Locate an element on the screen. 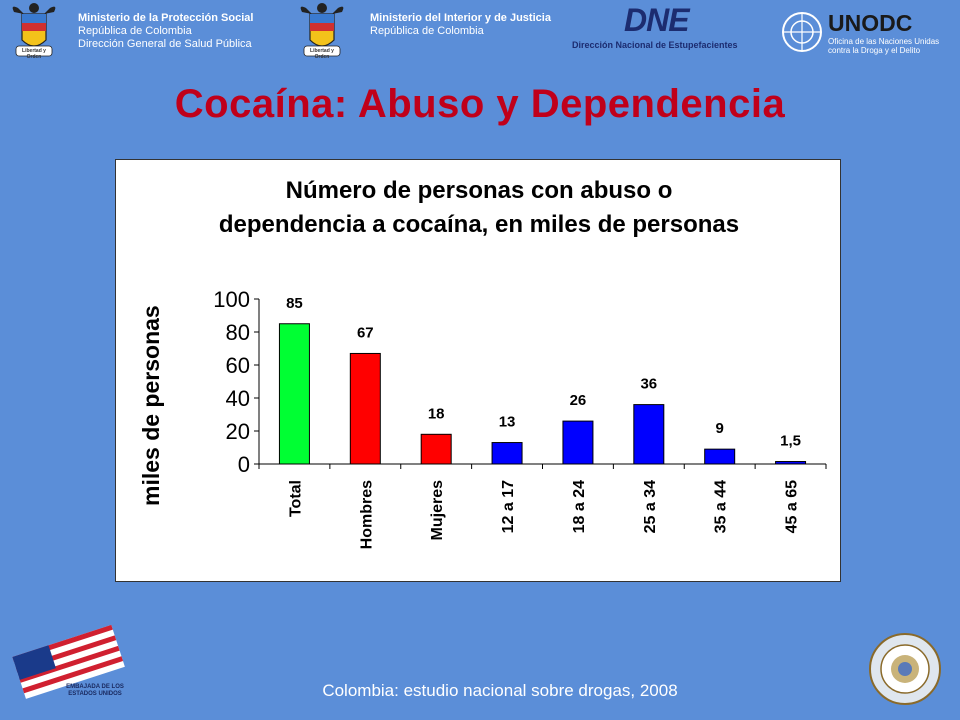 This screenshot has height=720, width=960. x-category-label: 25 a 34 is located at coordinates (650, 506).